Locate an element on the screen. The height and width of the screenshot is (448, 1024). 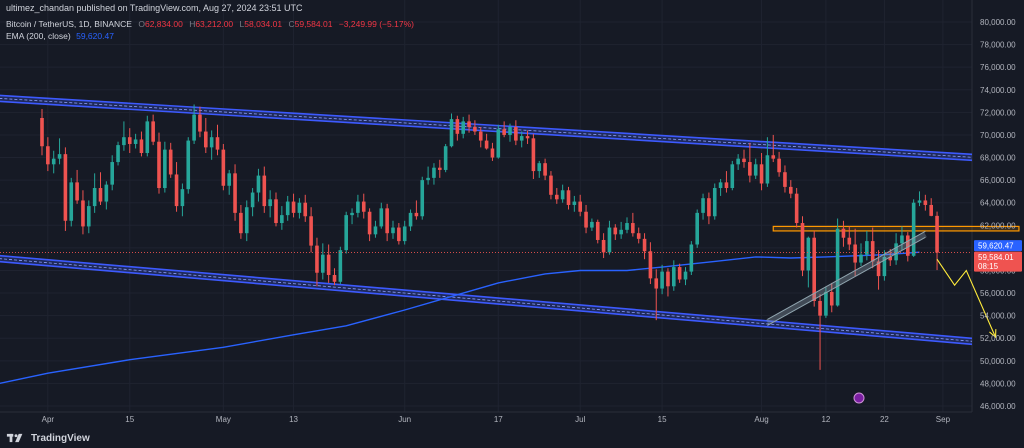
brand-name: TradingView is located at coordinates (60, 438).